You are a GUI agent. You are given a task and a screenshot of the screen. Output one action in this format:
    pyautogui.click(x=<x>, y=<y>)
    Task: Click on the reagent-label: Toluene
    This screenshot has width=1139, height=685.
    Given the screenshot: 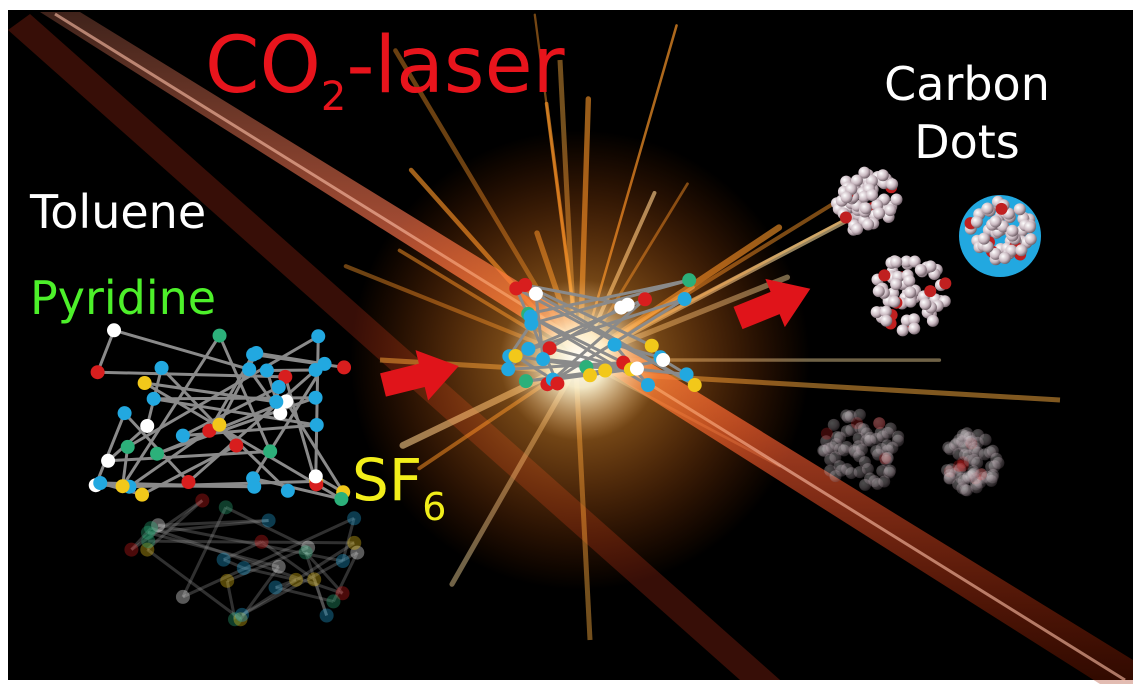 What is the action you would take?
    pyautogui.click(x=117, y=212)
    